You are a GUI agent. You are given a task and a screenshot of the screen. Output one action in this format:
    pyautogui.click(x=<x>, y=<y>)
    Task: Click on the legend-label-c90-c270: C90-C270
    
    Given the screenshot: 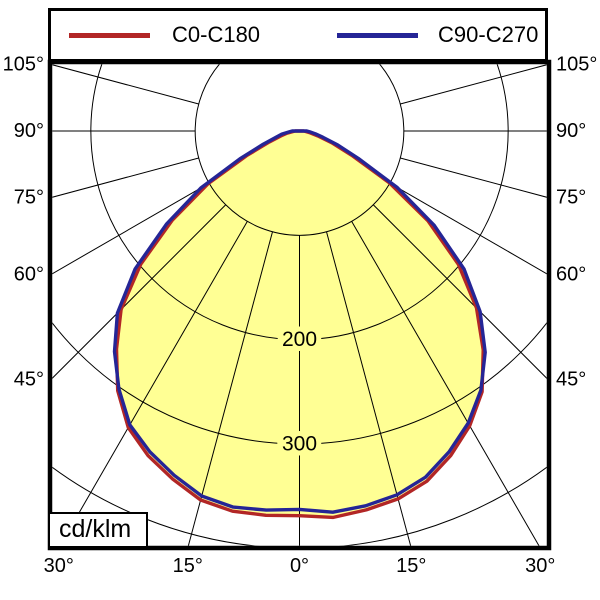 What is the action you would take?
    pyautogui.click(x=488, y=34)
    